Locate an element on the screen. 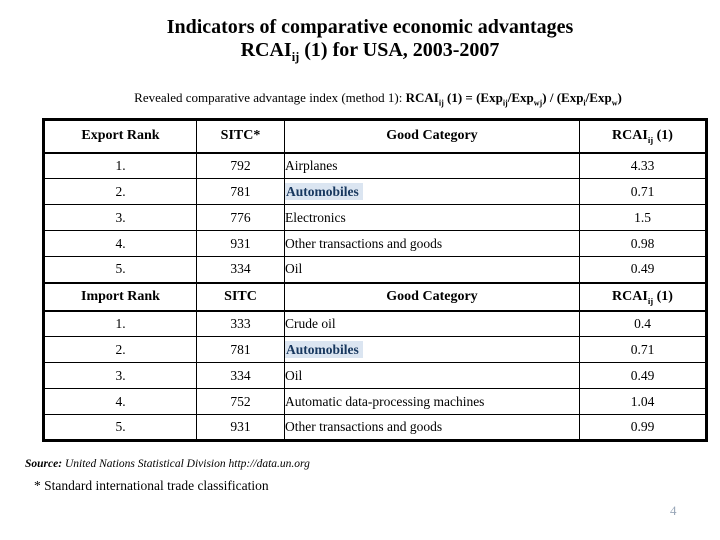  export-rank-header: Export Rank is located at coordinates (120, 136).